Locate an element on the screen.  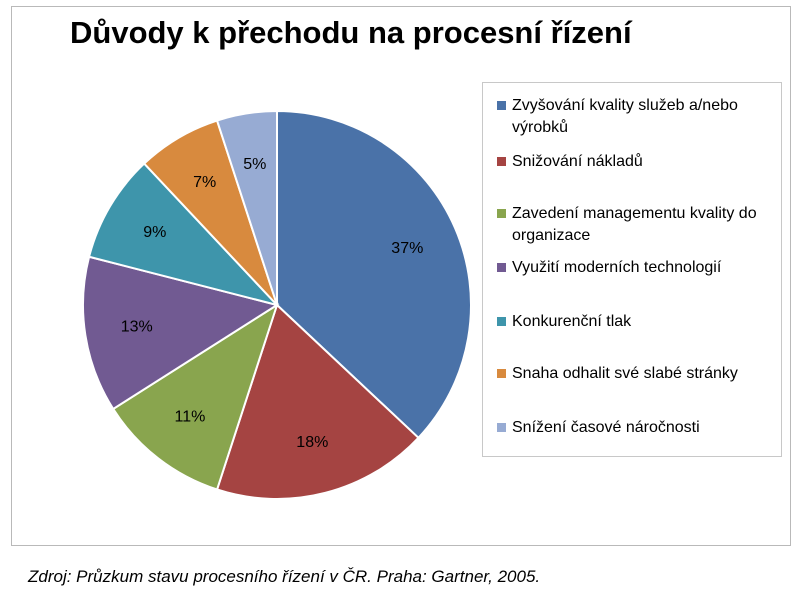
slice-value-label-1: 37% is located at coordinates (407, 248).